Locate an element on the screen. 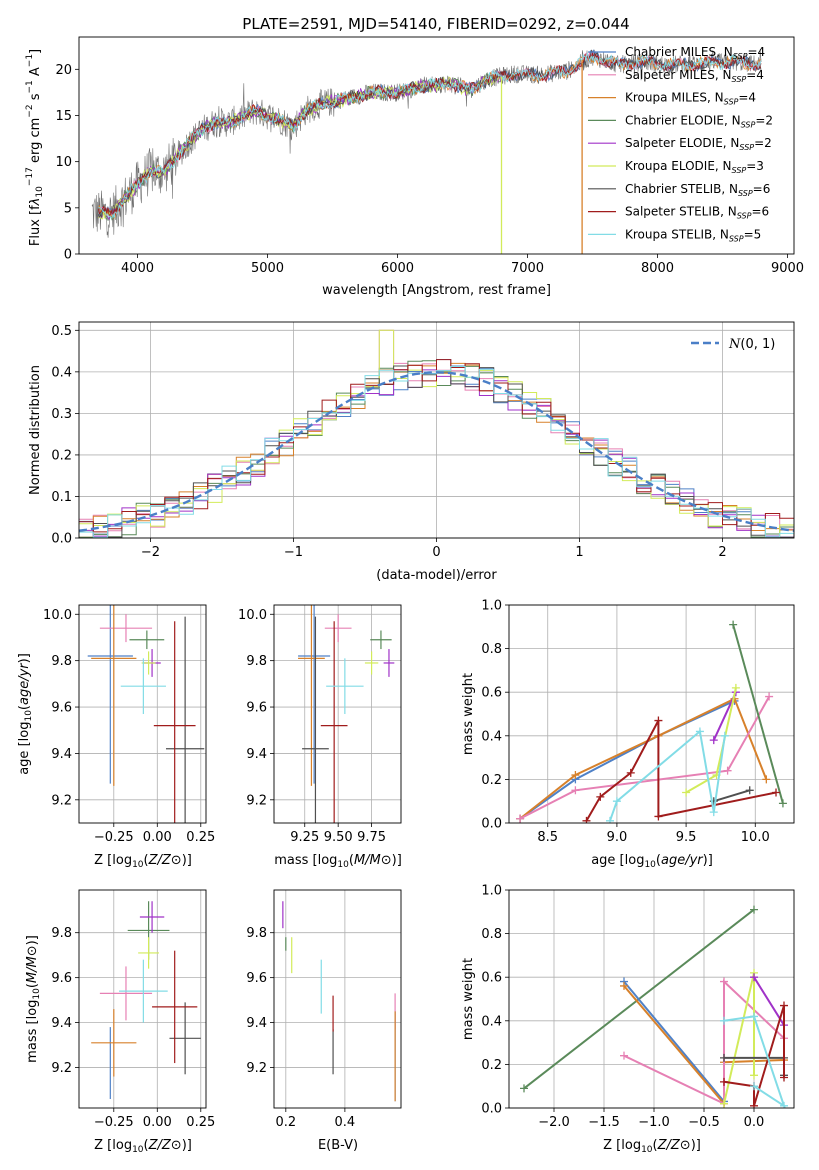  label-part: Flux [f is located at coordinates (35, 225).